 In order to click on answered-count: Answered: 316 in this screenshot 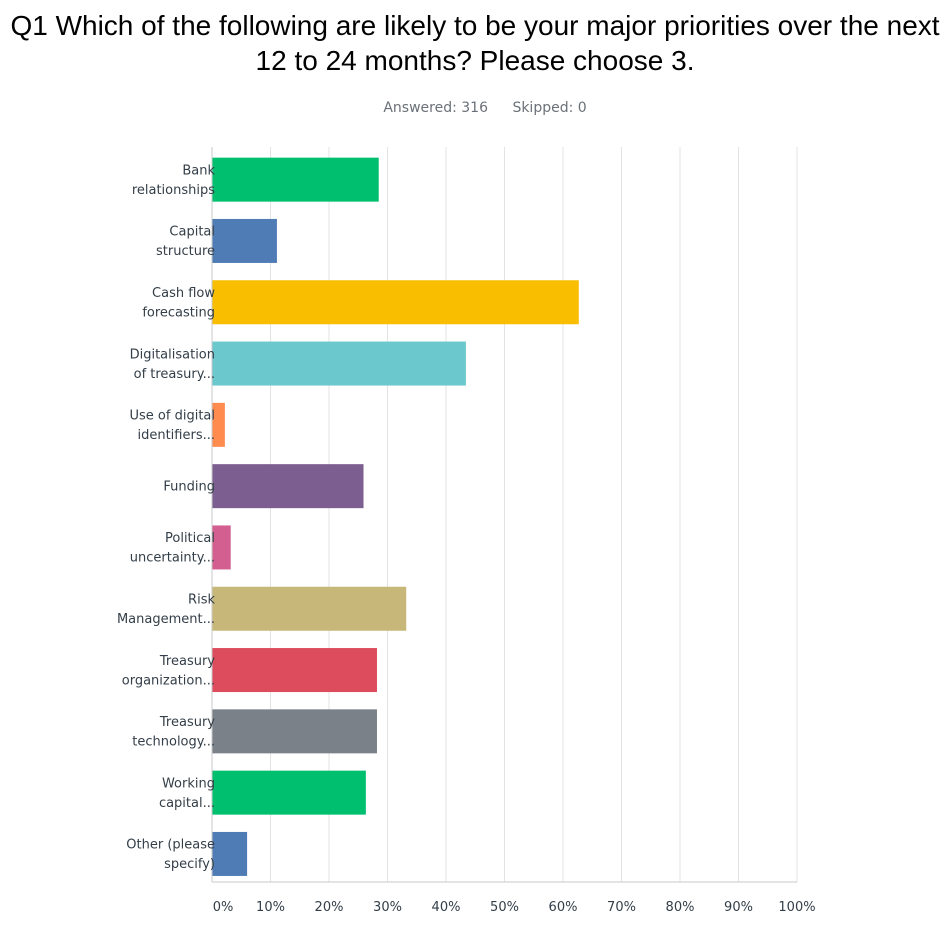, I will do `click(435, 108)`.